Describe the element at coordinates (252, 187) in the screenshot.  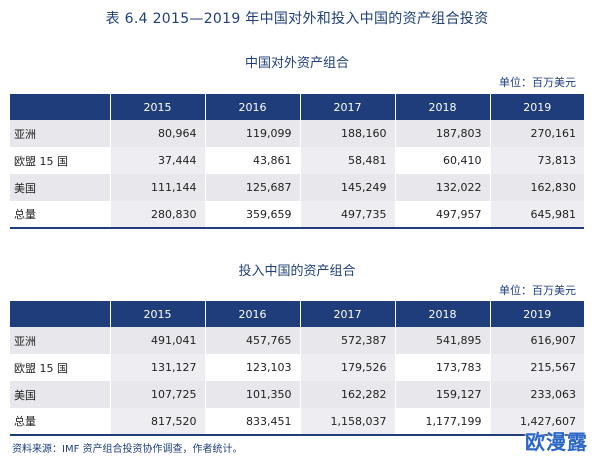
I see `cell-value: 125,687` at that location.